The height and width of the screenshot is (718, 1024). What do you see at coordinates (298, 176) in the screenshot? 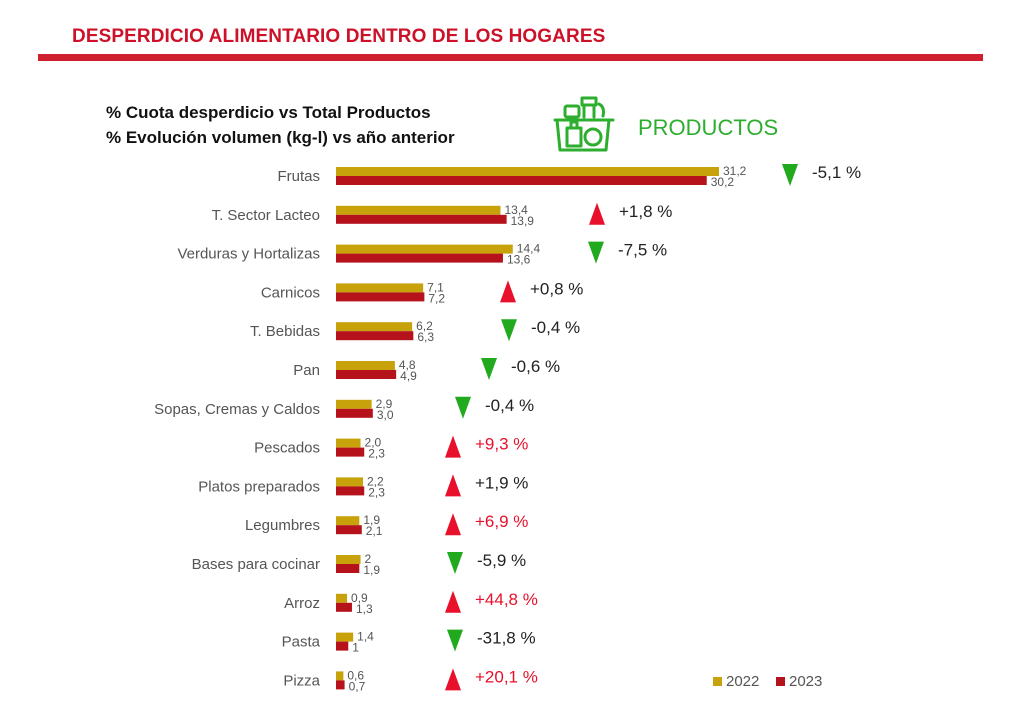
I see `category-label: Frutas` at bounding box center [298, 176].